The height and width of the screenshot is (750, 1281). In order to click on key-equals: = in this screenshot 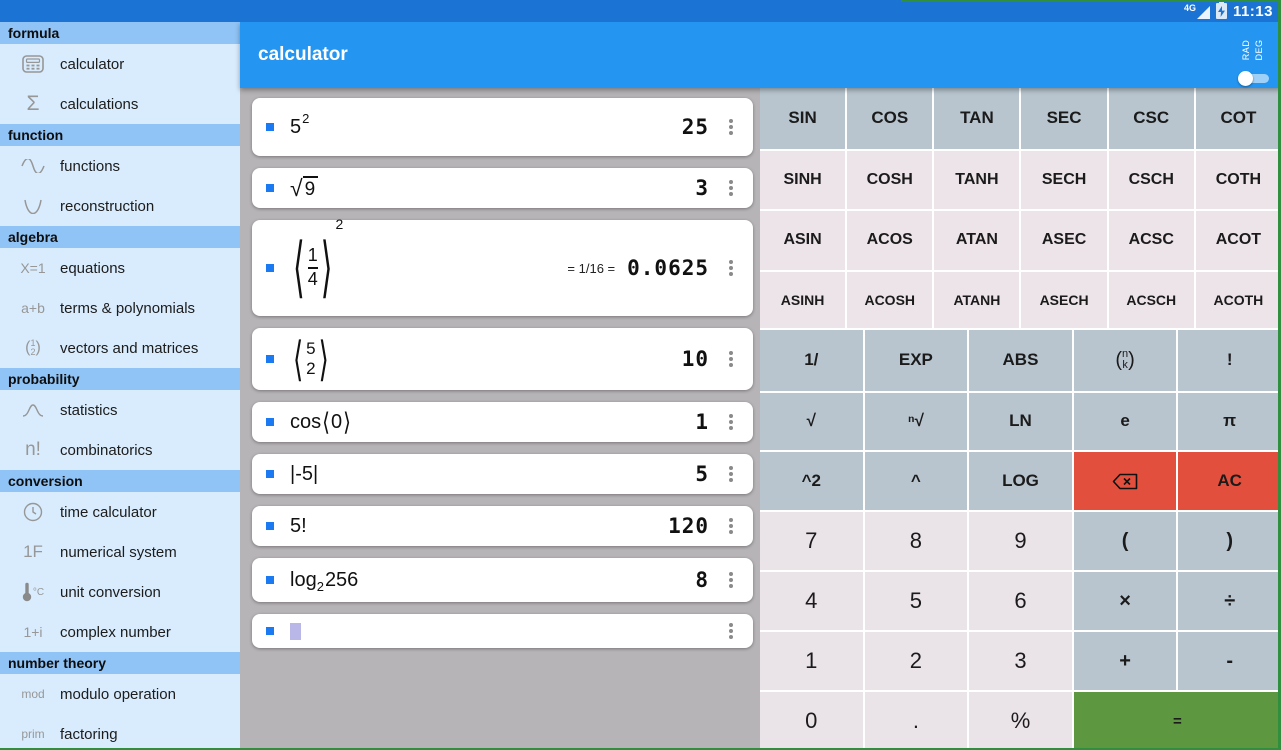, I will do `click(1177, 721)`.